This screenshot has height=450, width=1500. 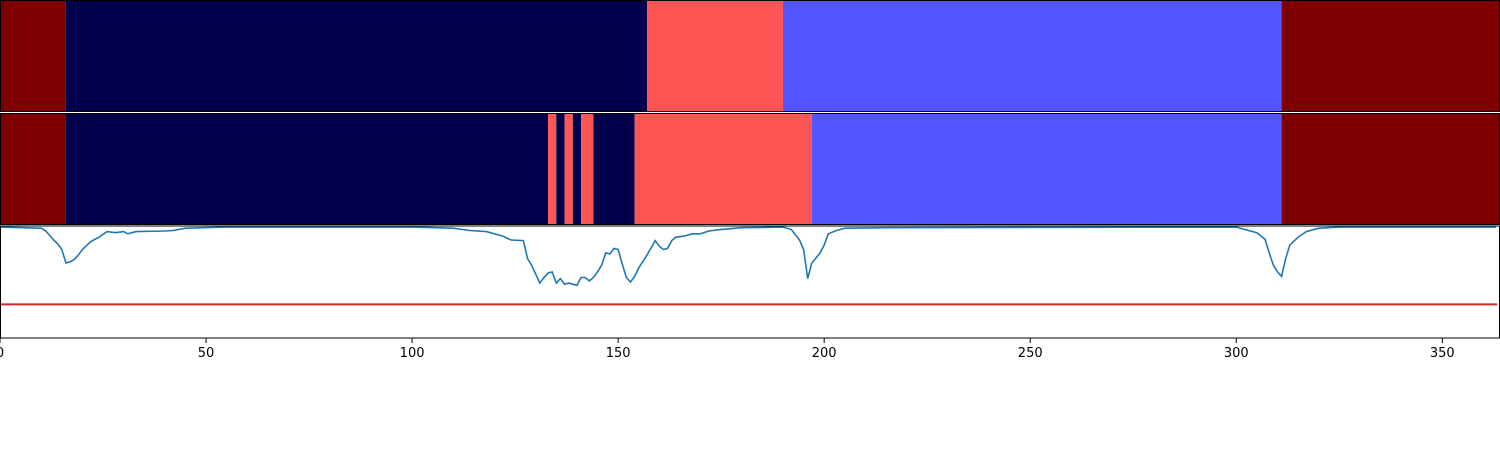 What do you see at coordinates (1442, 353) in the screenshot?
I see `x-tick-label: 350` at bounding box center [1442, 353].